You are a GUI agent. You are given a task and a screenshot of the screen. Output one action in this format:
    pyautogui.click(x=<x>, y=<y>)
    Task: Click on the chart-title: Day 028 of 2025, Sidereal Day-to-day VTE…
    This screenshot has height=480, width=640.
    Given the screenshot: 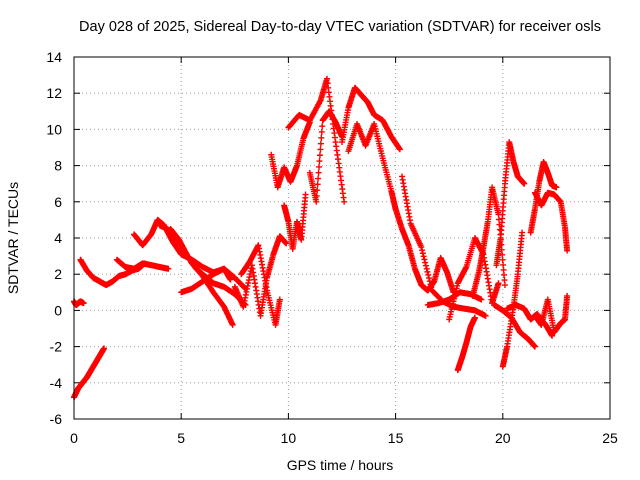 What is the action you would take?
    pyautogui.click(x=340, y=27)
    